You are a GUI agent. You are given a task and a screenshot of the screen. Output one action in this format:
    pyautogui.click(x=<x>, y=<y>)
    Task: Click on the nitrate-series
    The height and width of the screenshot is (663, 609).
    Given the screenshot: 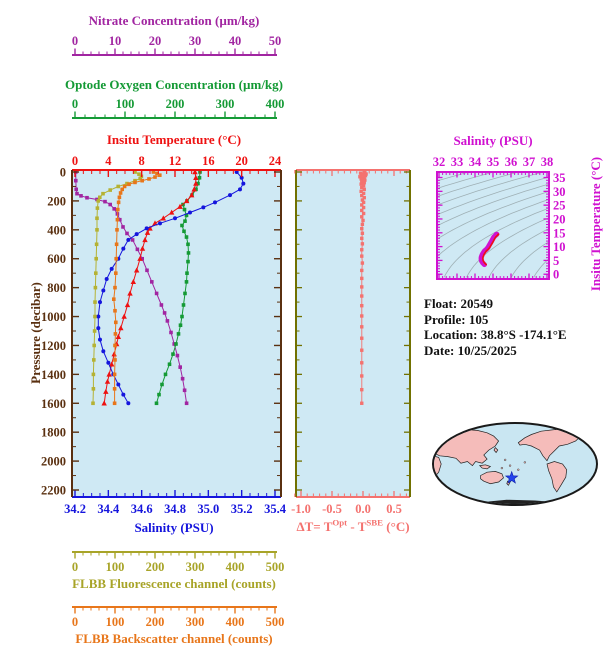 What is the action you would take?
    pyautogui.click(x=131, y=288)
    